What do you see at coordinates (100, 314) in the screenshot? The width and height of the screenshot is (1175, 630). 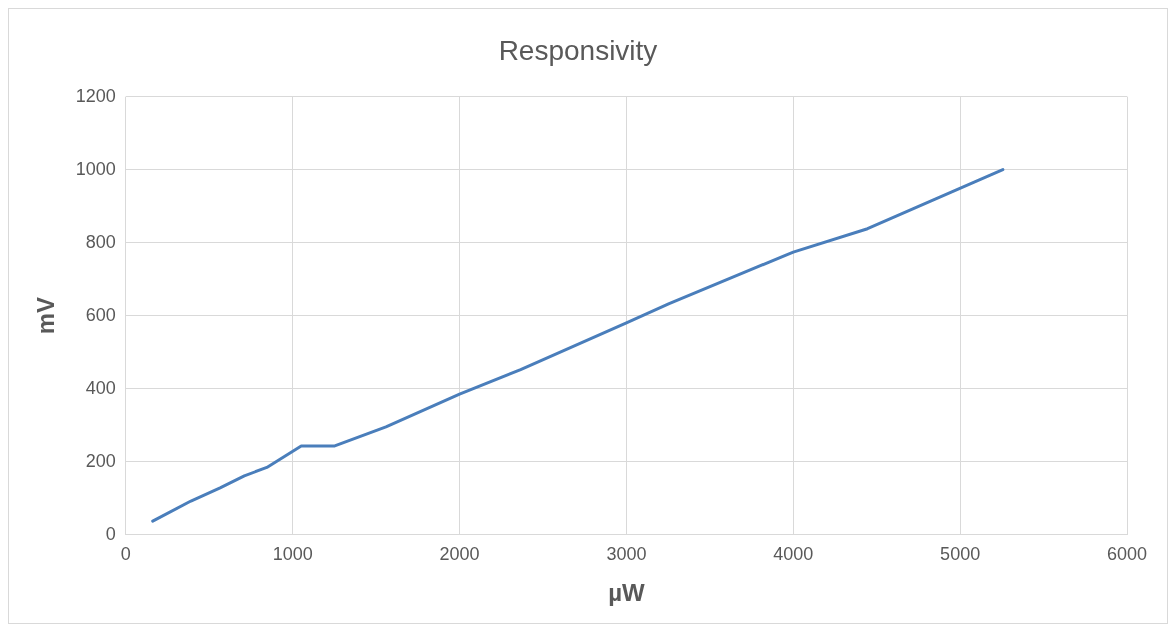 I see `y-tick-label: 600` at bounding box center [100, 314].